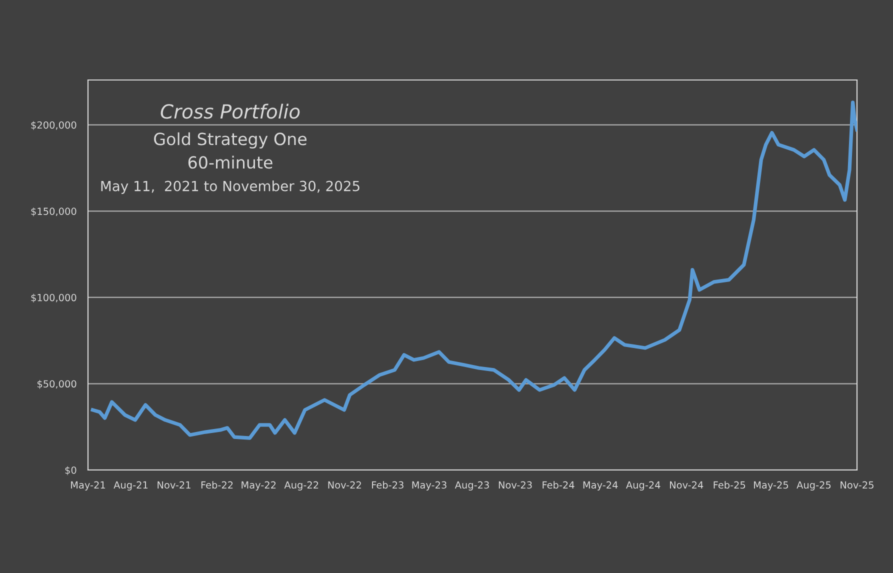  Describe the element at coordinates (344, 485) in the screenshot. I see `x-tick-label: Nov-22` at that location.